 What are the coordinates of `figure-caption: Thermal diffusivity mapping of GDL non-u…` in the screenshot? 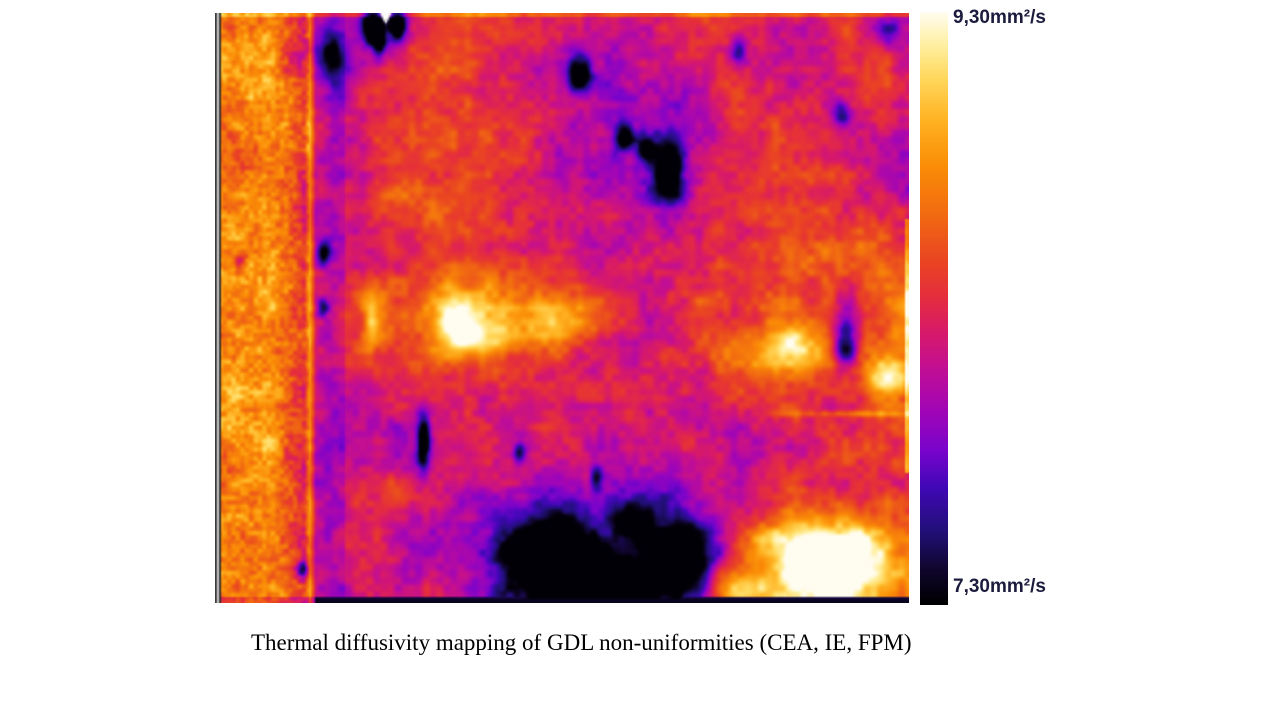 It's located at (581, 642).